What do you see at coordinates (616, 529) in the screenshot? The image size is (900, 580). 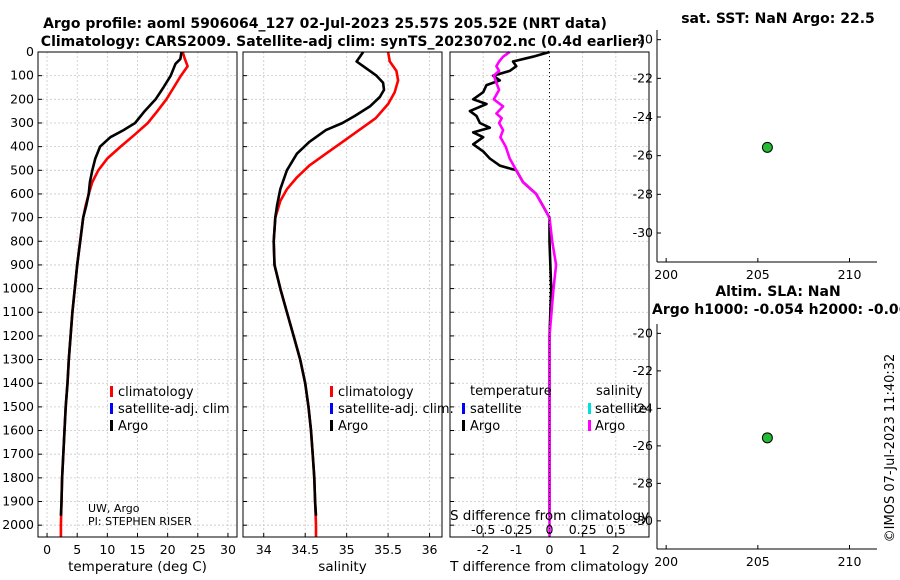 I see `top-x-tick-label: 0.5` at bounding box center [616, 529].